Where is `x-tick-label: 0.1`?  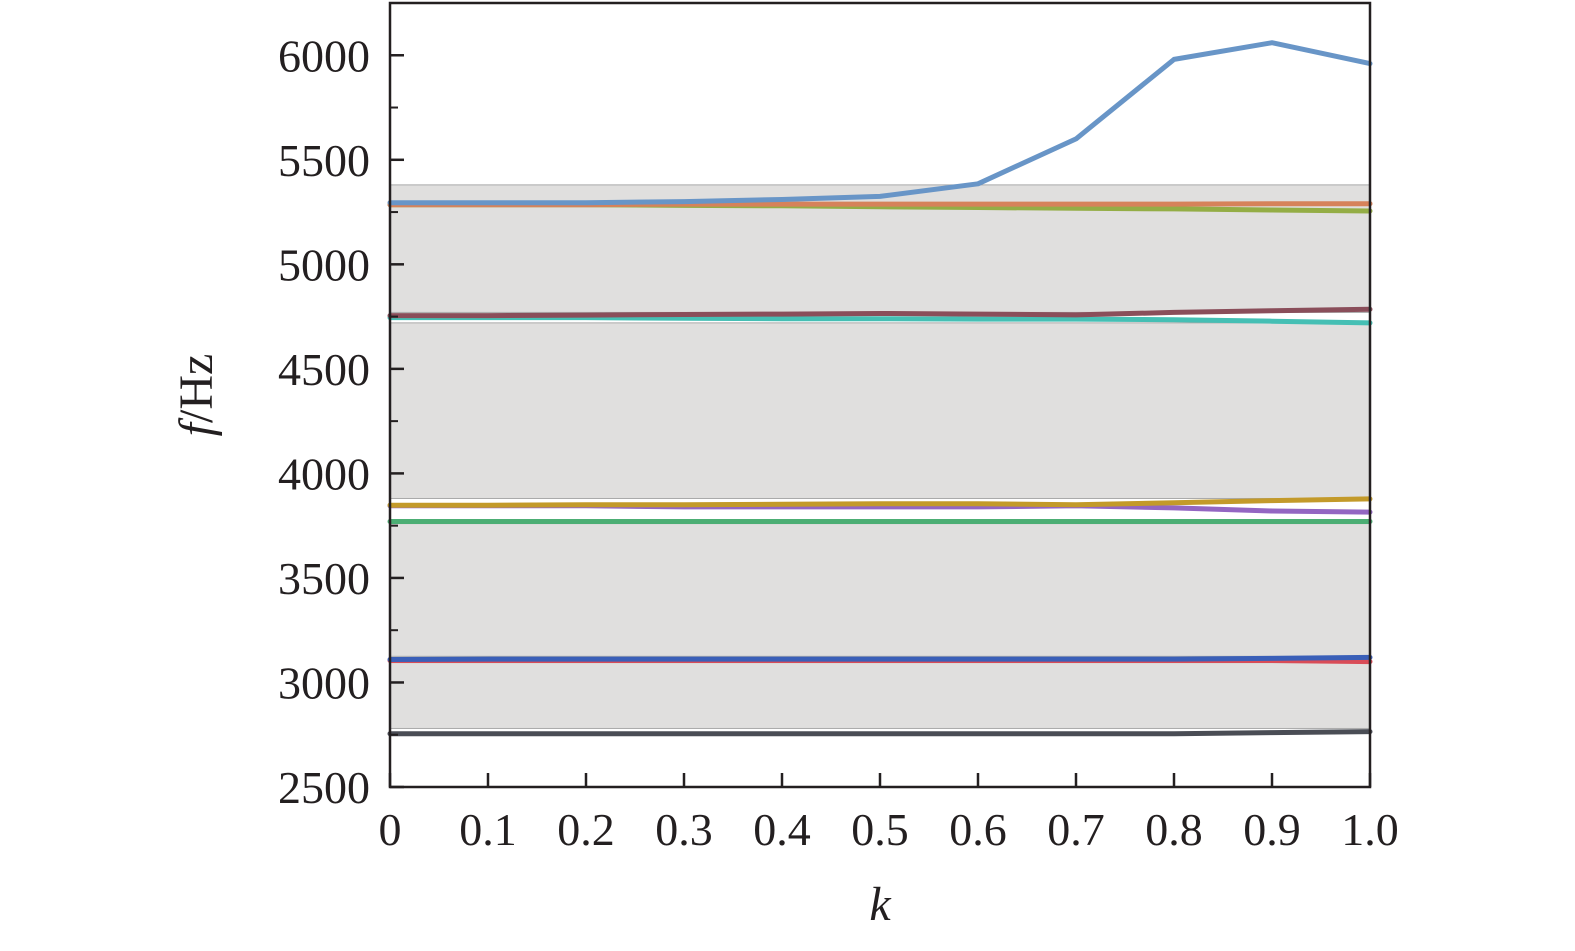 x-tick-label: 0.1 is located at coordinates (488, 829).